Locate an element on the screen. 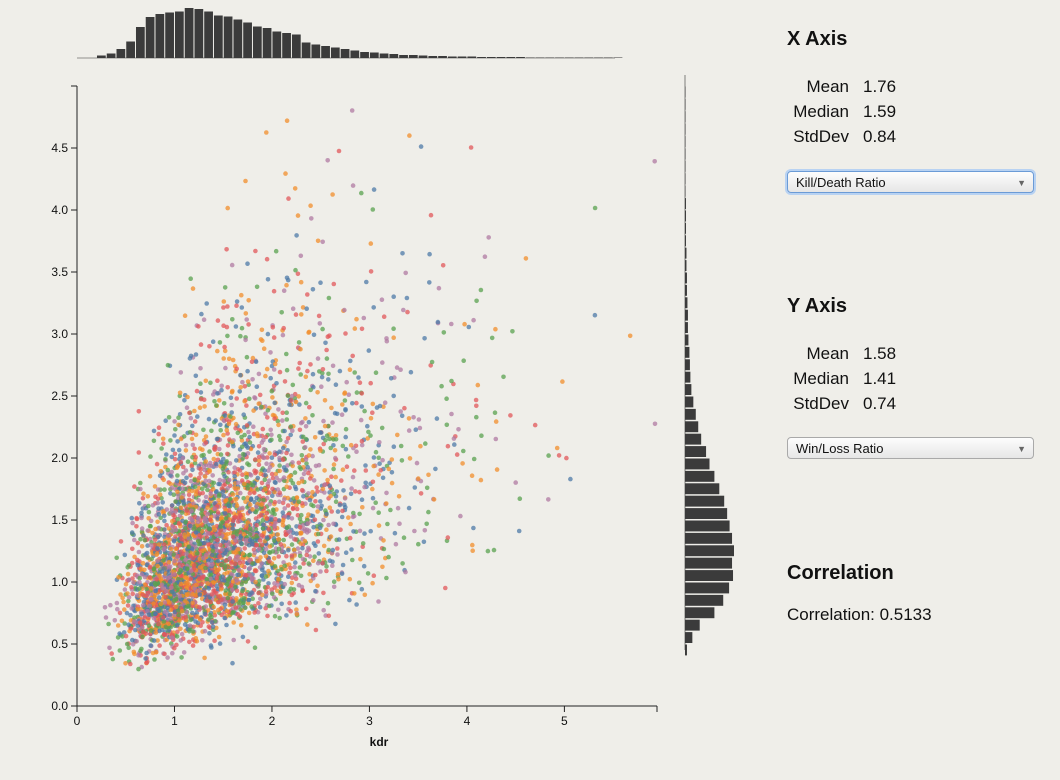 This screenshot has height=780, width=1060. y-histogram-bar is located at coordinates (709, 551).